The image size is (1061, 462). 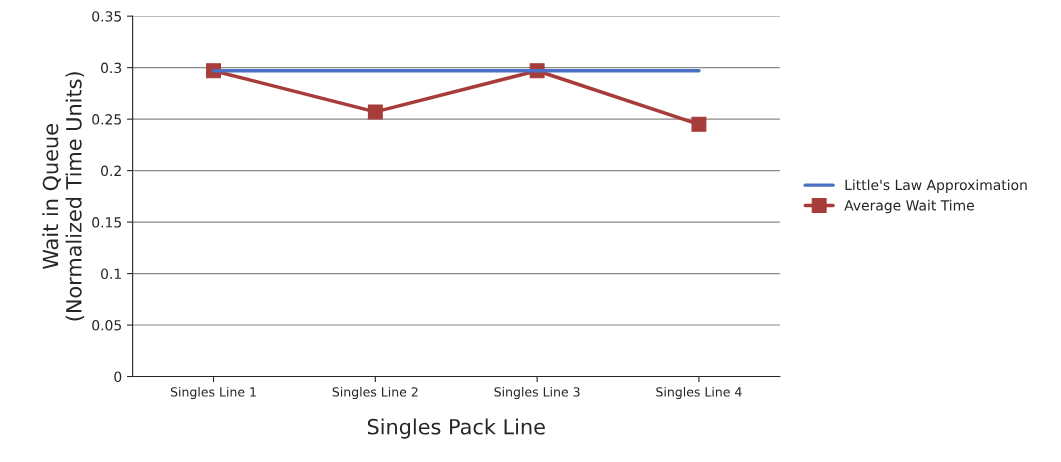 What do you see at coordinates (111, 171) in the screenshot?
I see `y-tick-label: 0.2` at bounding box center [111, 171].